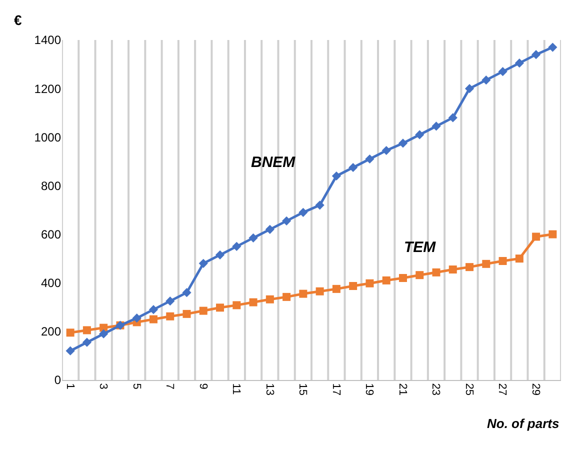  I want to click on x-tick-label: 1, so click(70, 386).